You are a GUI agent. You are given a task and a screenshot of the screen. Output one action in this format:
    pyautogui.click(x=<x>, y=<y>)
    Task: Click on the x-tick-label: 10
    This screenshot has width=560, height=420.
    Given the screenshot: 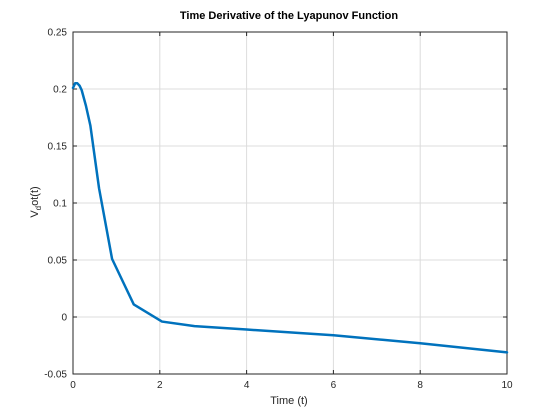 What is the action you would take?
    pyautogui.click(x=507, y=385)
    